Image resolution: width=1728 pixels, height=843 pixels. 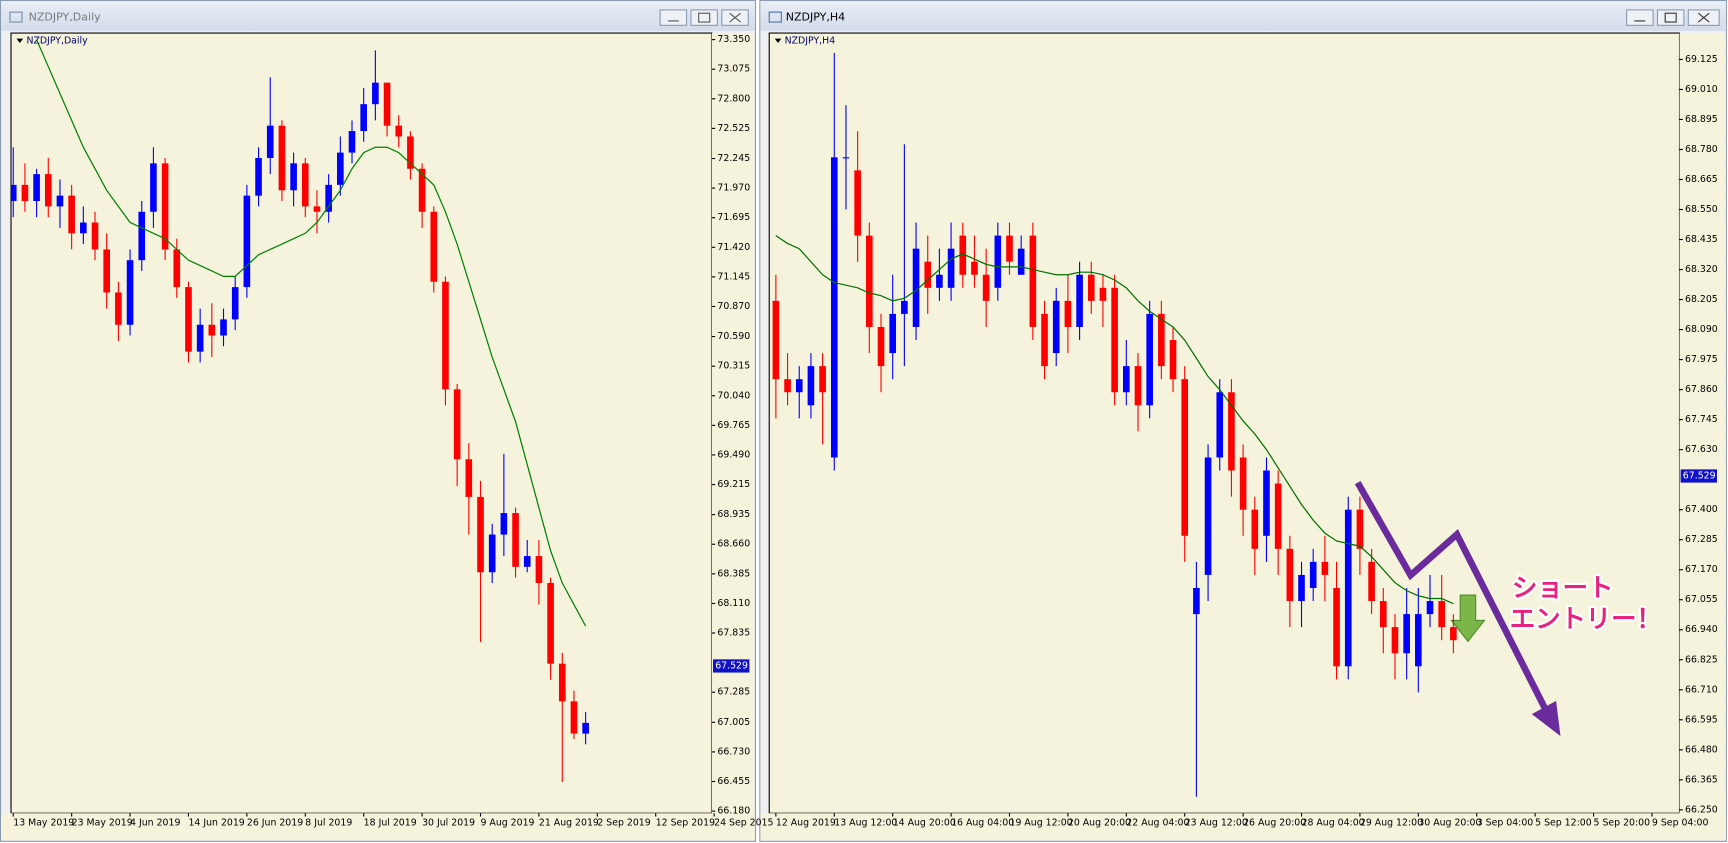 What do you see at coordinates (1680, 823) in the screenshot?
I see `x-tick-label: 9 Sep 04:00` at bounding box center [1680, 823].